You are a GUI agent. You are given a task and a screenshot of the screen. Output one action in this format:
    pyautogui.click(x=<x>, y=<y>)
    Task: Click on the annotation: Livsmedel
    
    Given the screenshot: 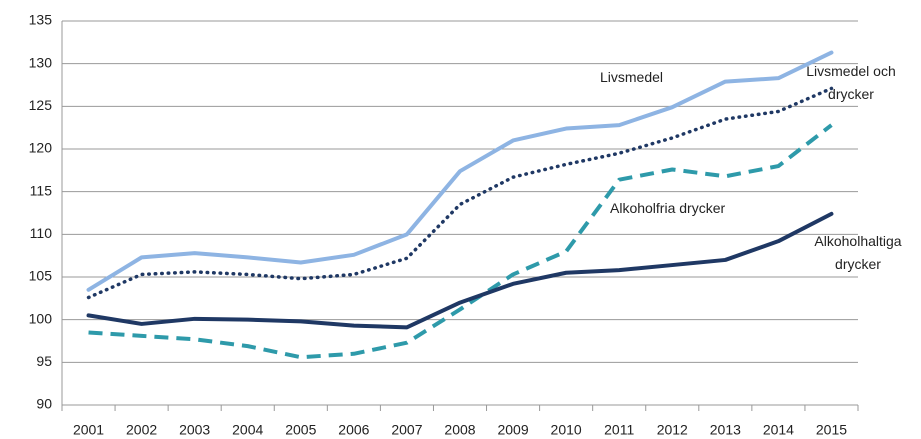 What is the action you would take?
    pyautogui.click(x=631, y=77)
    